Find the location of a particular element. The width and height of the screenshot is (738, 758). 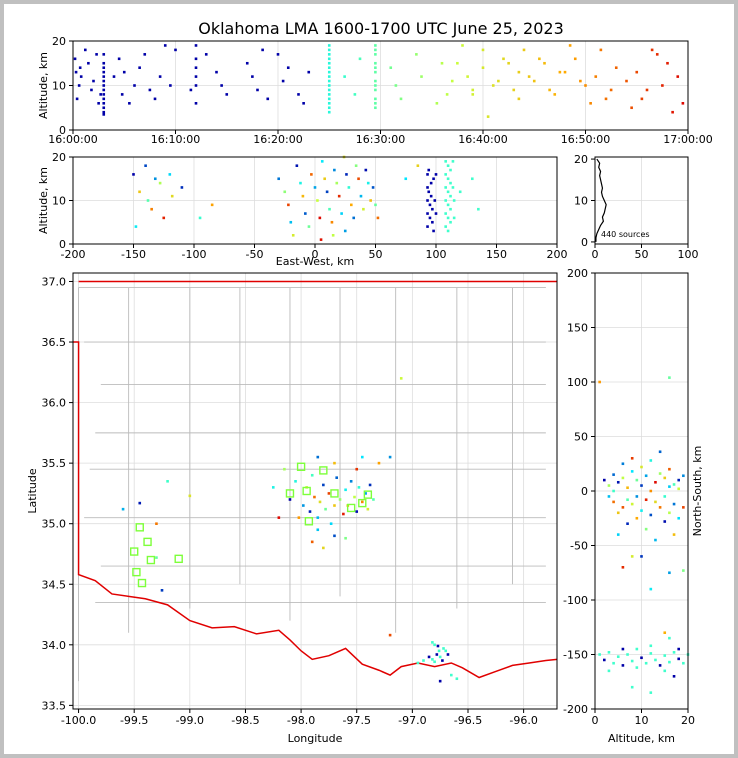

y-tick-label: 50 is located at coordinates (581, 437).